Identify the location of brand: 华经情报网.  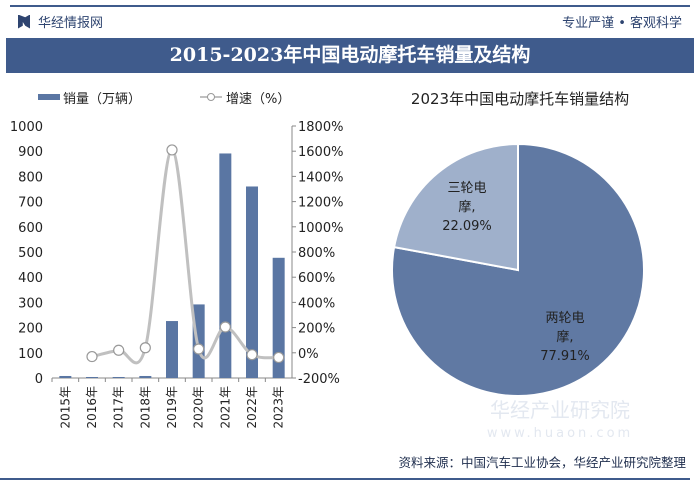
(60, 21).